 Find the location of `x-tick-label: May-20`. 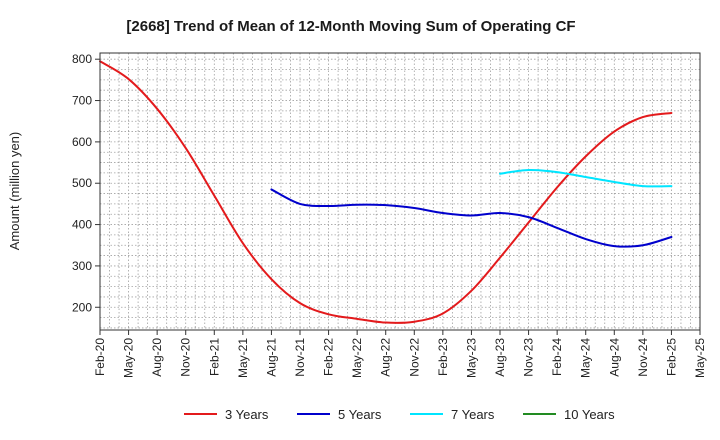

x-tick-label: May-20 is located at coordinates (129, 358).